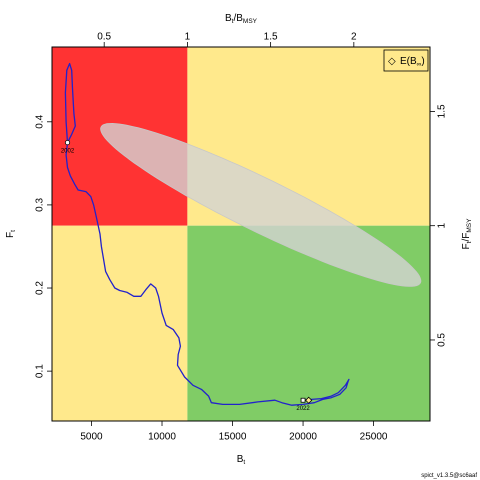 This screenshot has height=480, width=480. What do you see at coordinates (188, 37) in the screenshot?
I see `top-axis-tick-label: 1` at bounding box center [188, 37].